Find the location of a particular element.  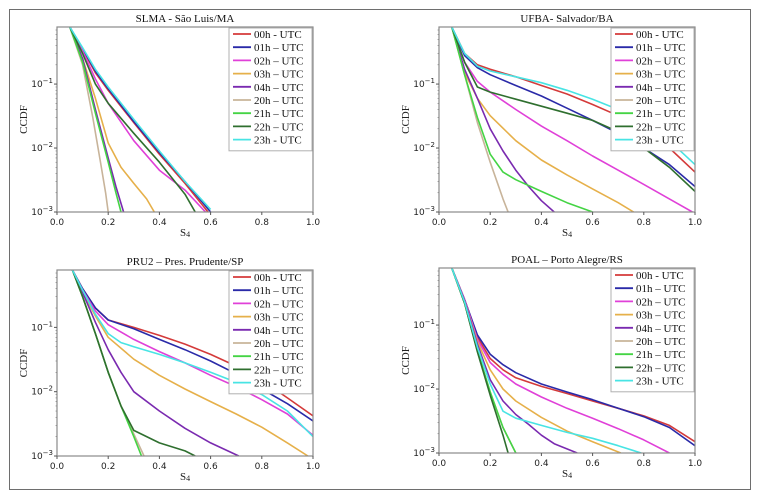

chart-title: UFBA- Salvador/BA is located at coordinates (566, 19).